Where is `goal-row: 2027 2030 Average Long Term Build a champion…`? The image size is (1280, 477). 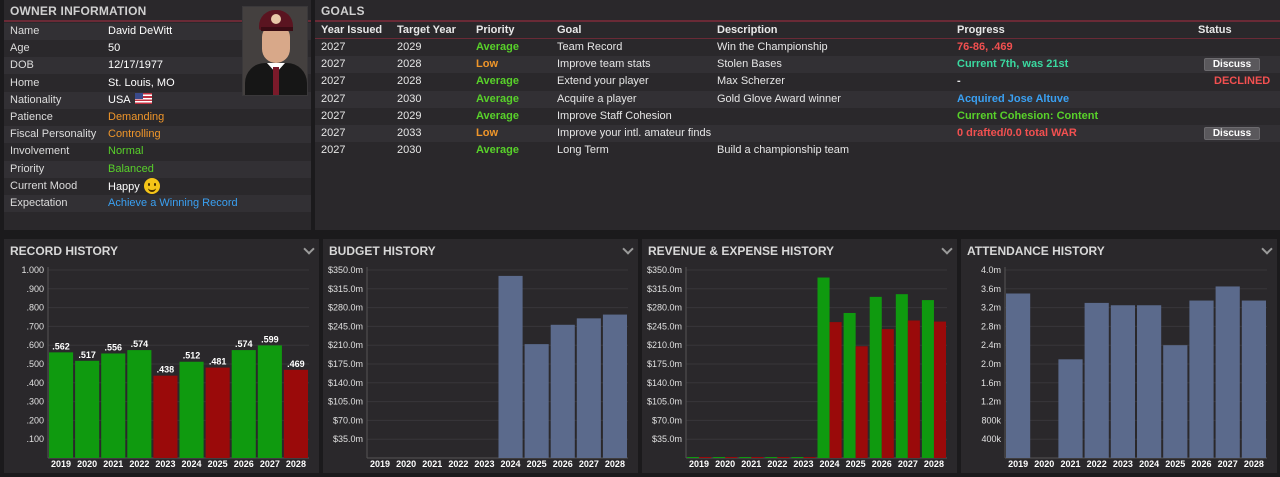
goal-row: 2027 2030 Average Long Term Build a champion… is located at coordinates (797, 150).